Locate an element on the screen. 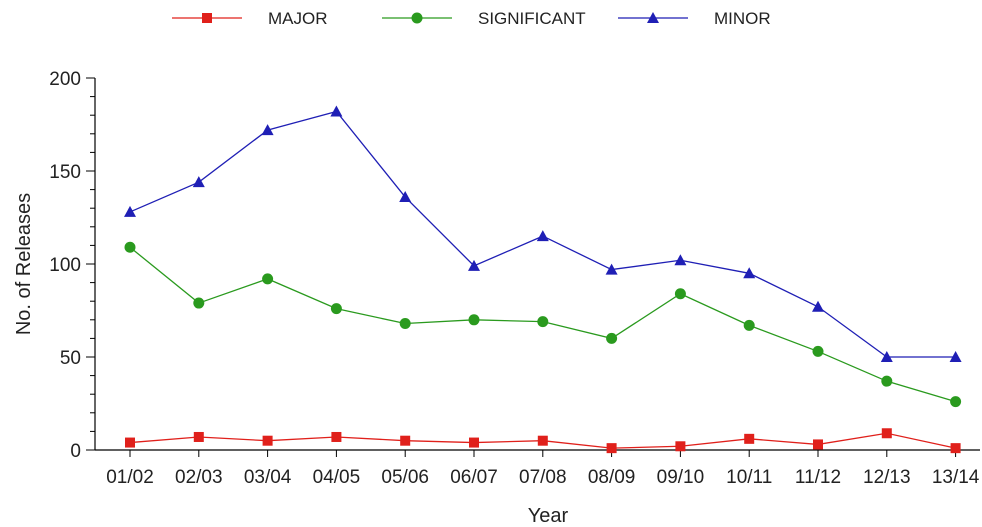 The image size is (982, 527). x-tick-label: 03/04 is located at coordinates (268, 477).